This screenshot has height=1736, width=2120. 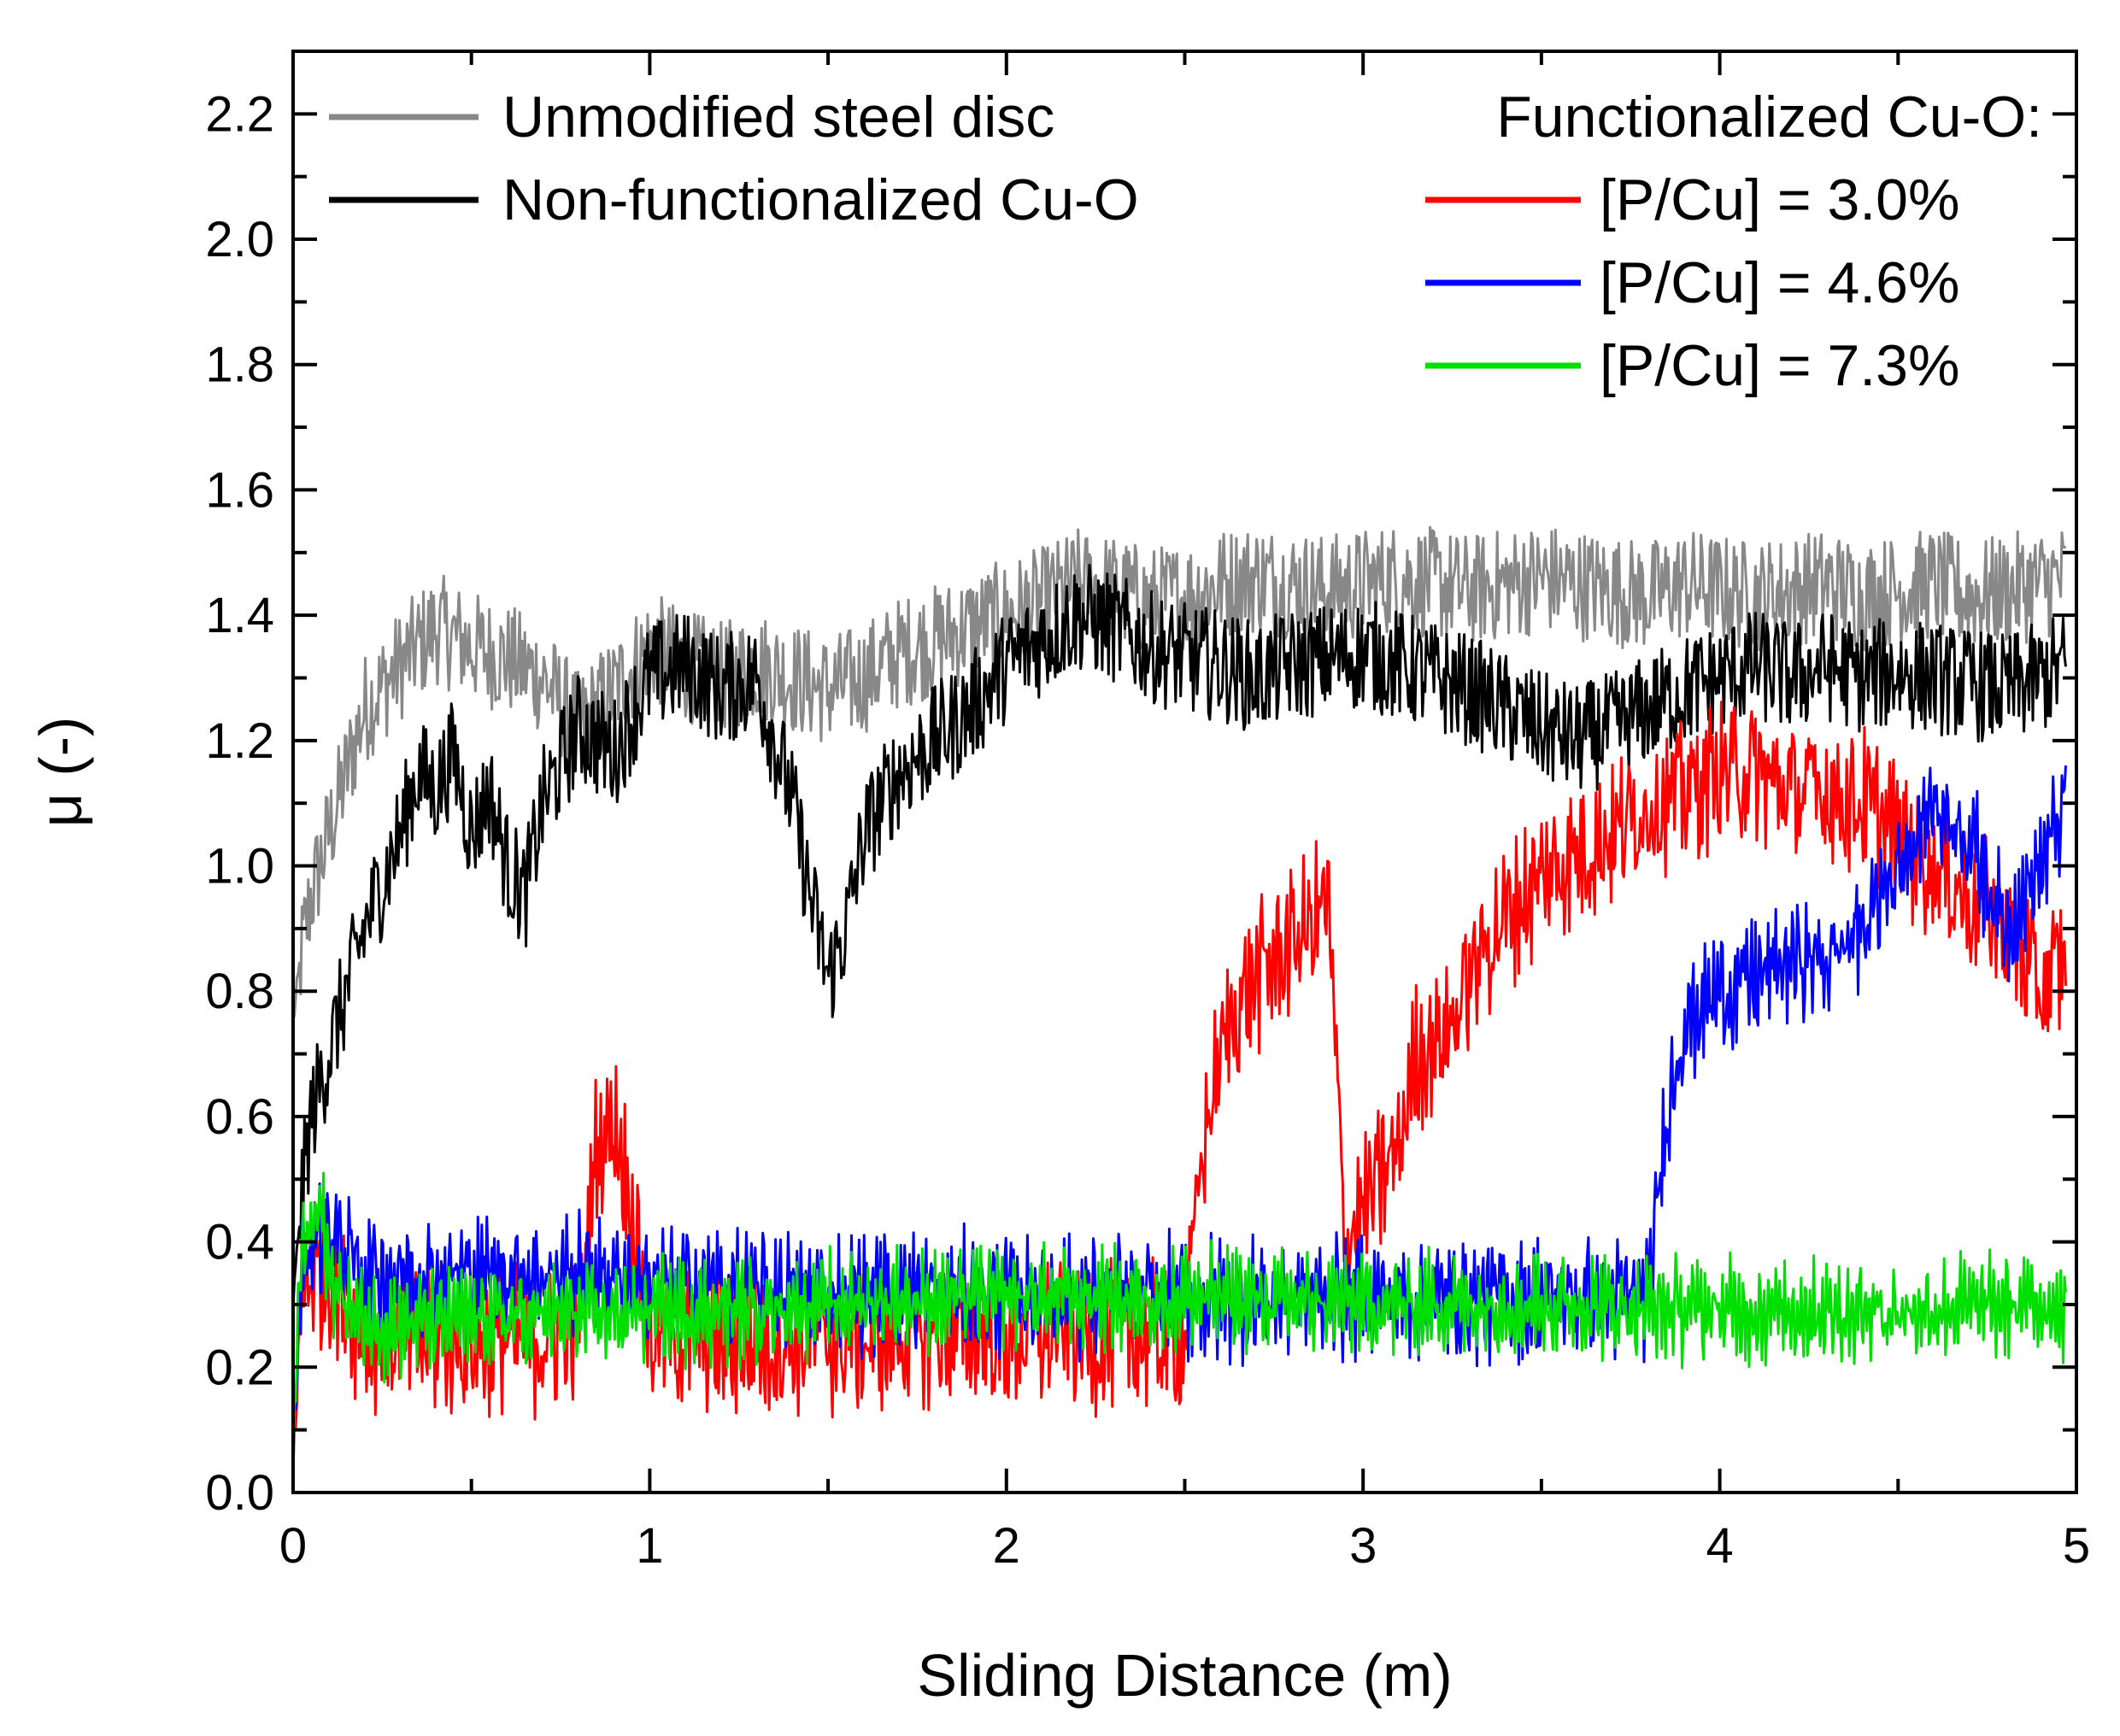 What do you see at coordinates (239, 1493) in the screenshot?
I see `y-tick-label: 0.0` at bounding box center [239, 1493].